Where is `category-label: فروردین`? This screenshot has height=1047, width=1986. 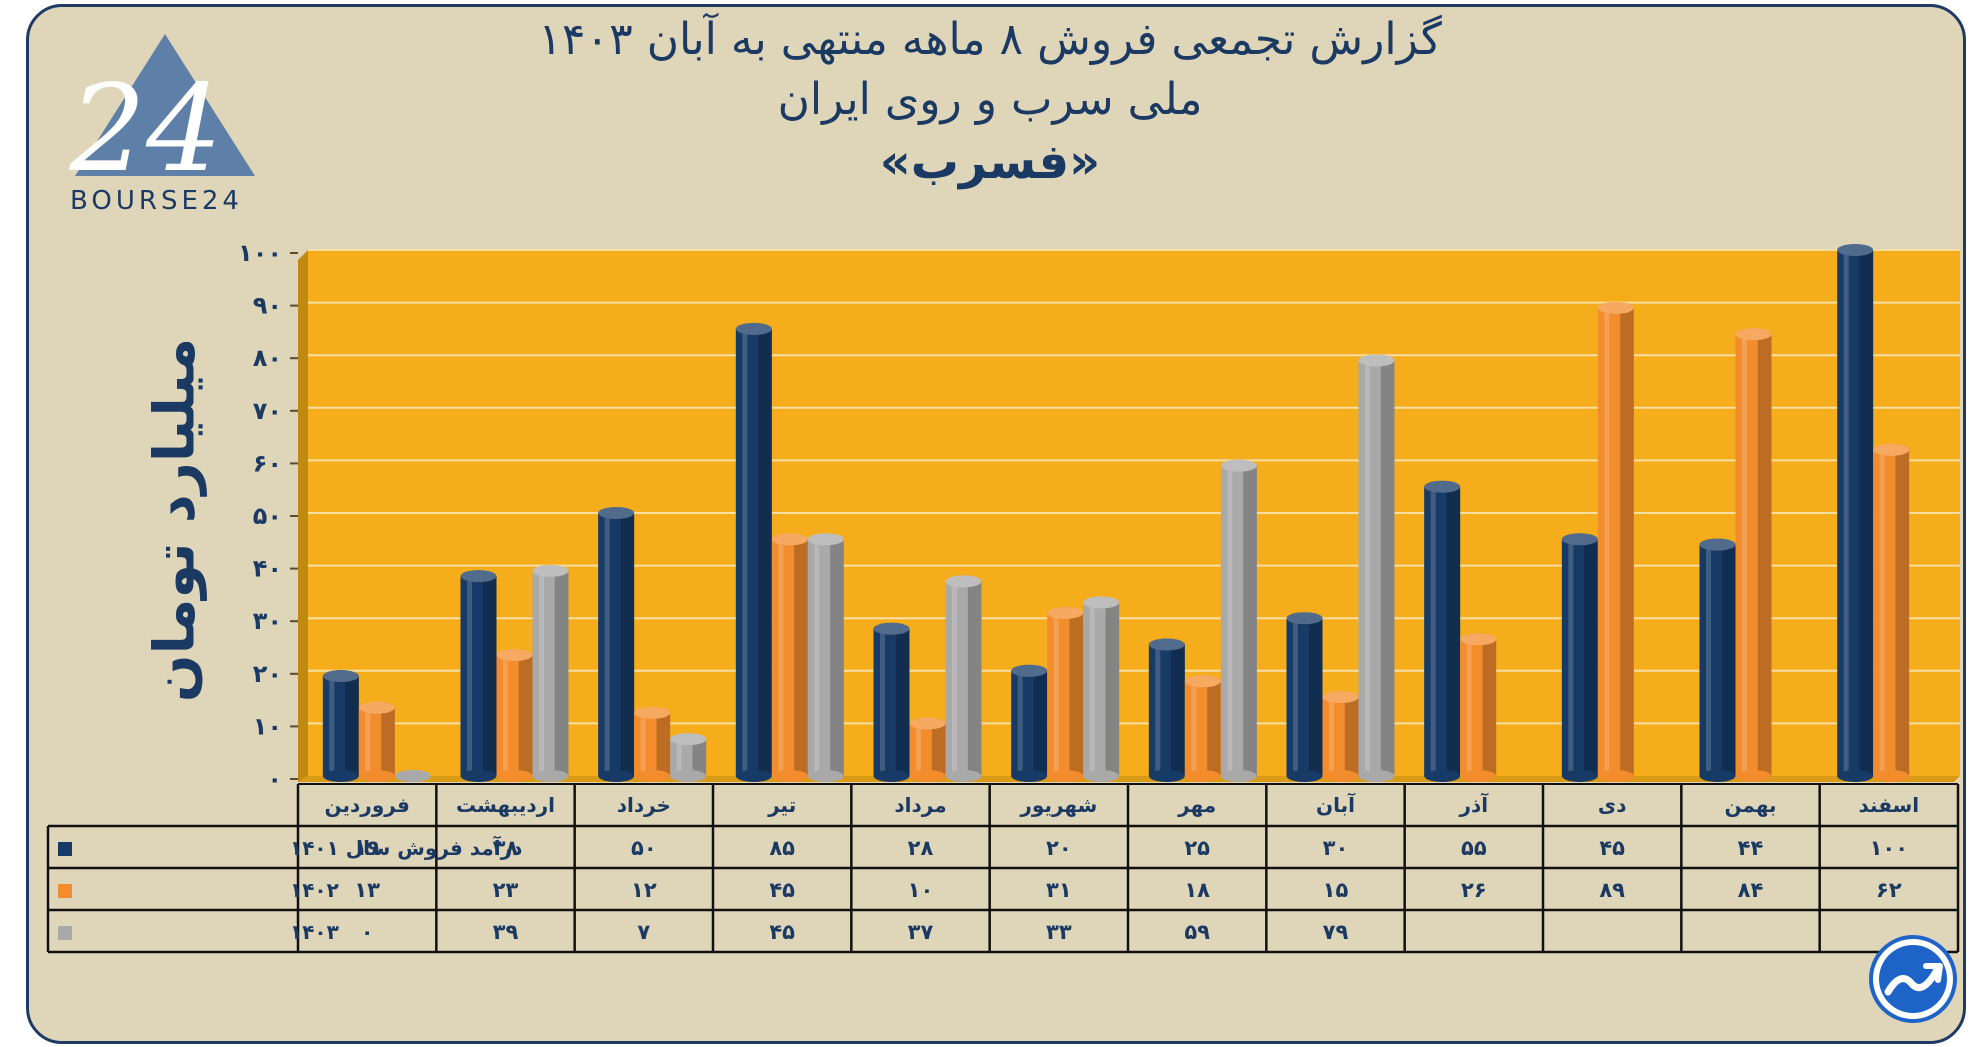 category-label: فروردین is located at coordinates (367, 805).